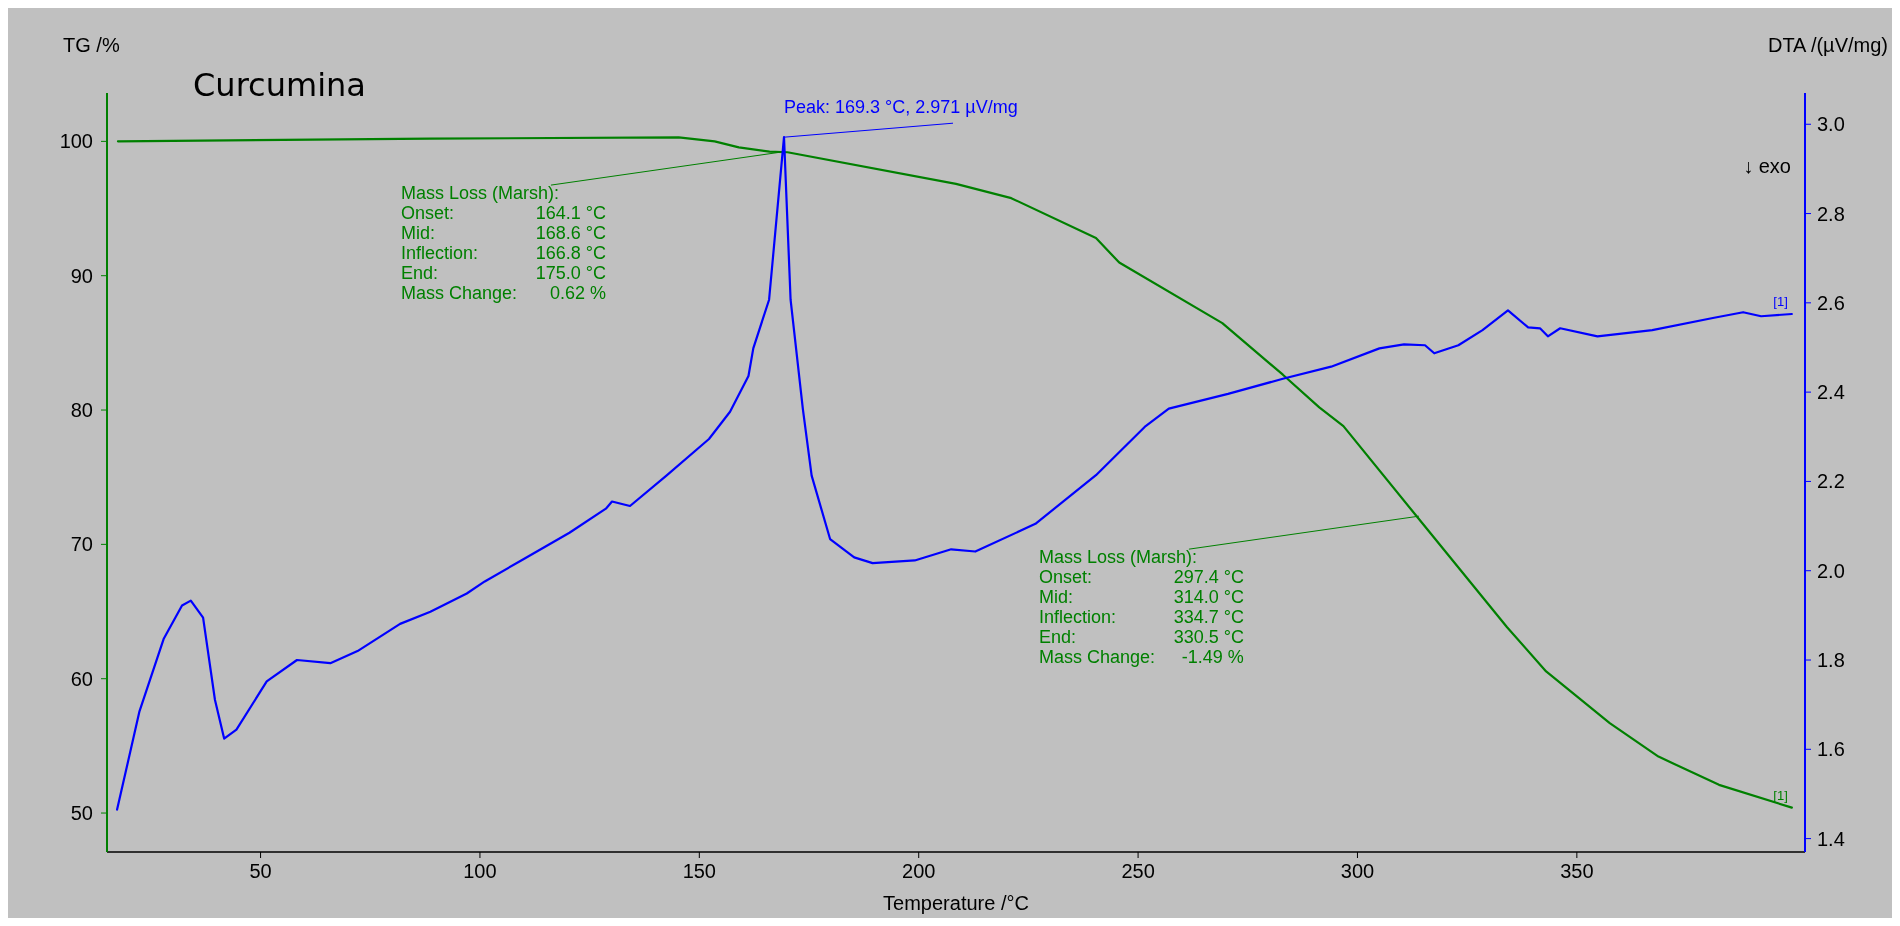 Image resolution: width=1900 pixels, height=926 pixels. I want to click on x-tick-label: 50, so click(260, 871).